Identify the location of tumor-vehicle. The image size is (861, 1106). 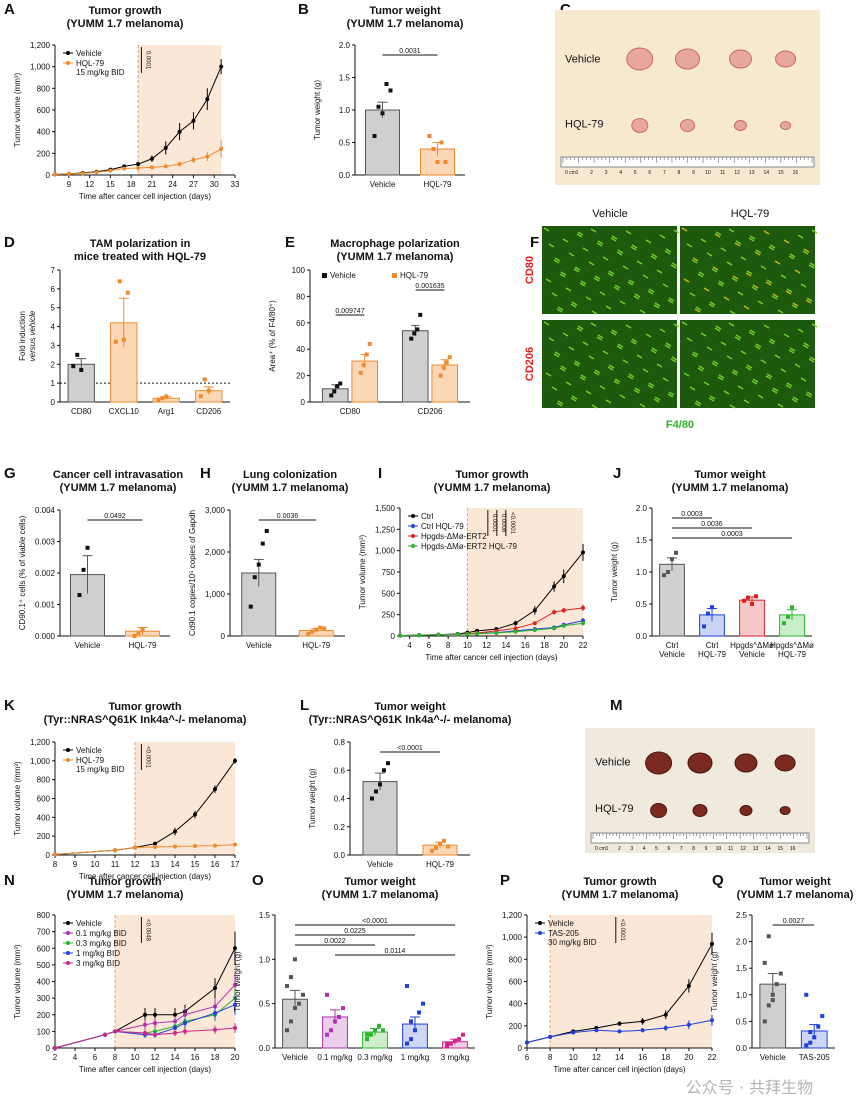
(740, 59).